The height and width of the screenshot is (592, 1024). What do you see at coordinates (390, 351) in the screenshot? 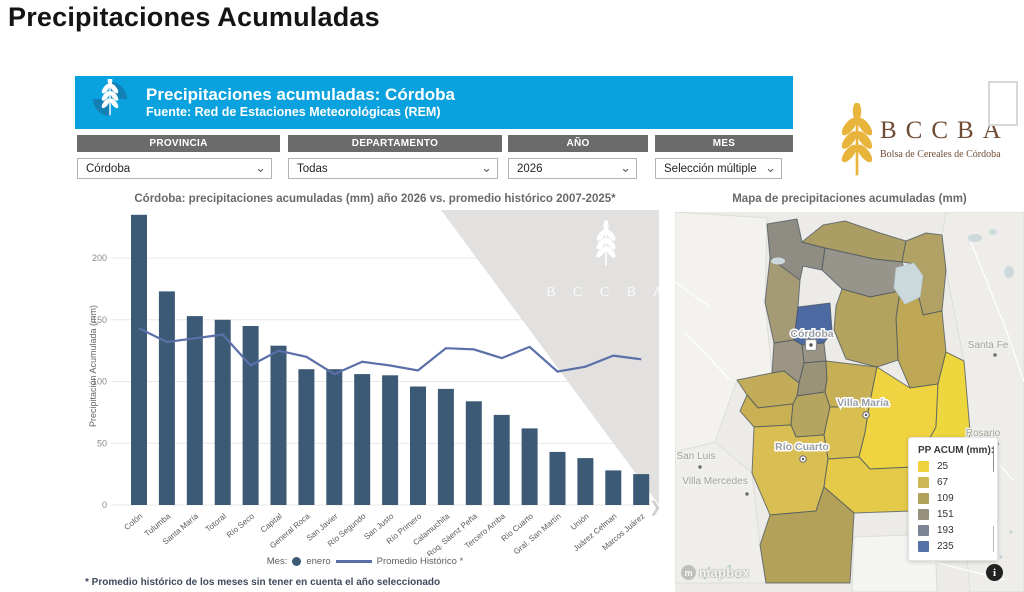
I see `historic-average-line` at bounding box center [390, 351].